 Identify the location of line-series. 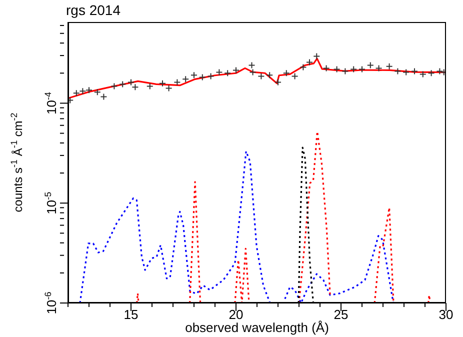
(257, 79).